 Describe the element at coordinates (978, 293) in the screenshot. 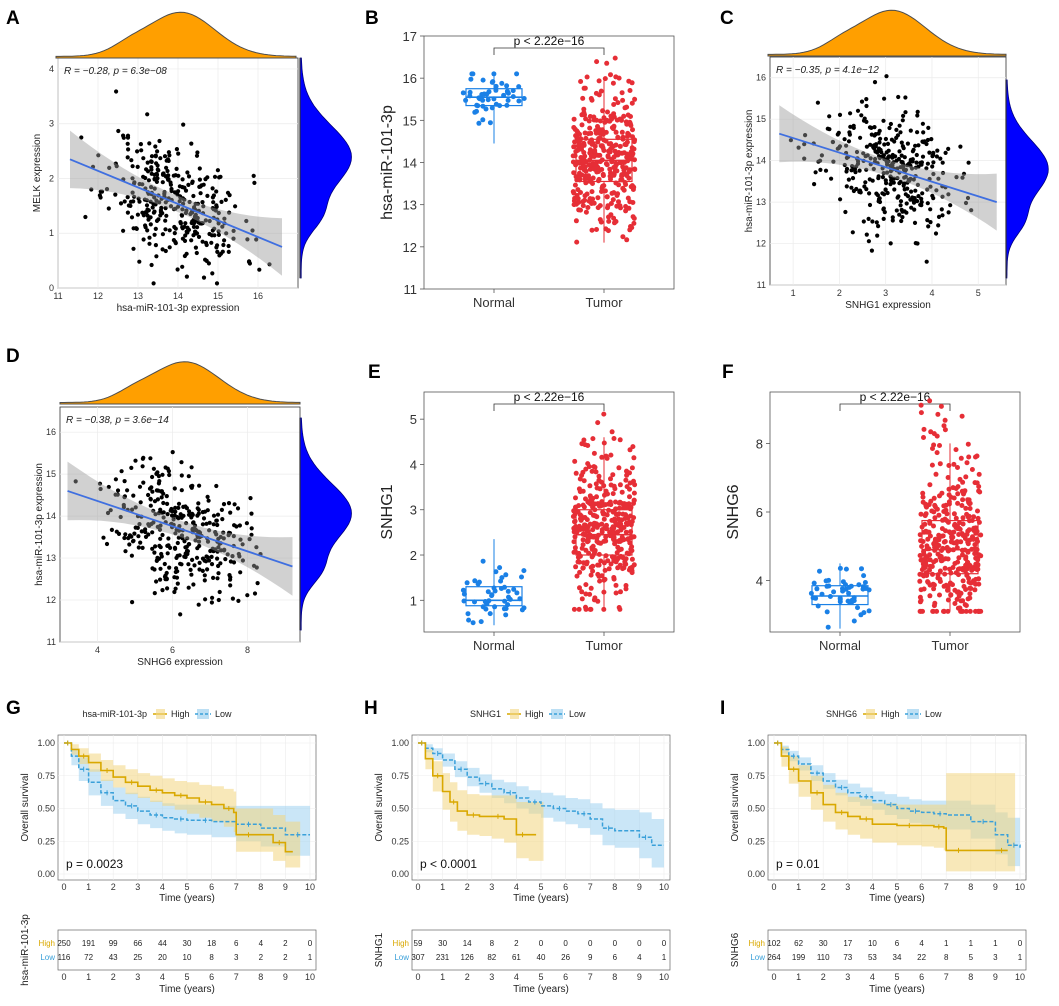

I see `x-tick-label: 5` at that location.